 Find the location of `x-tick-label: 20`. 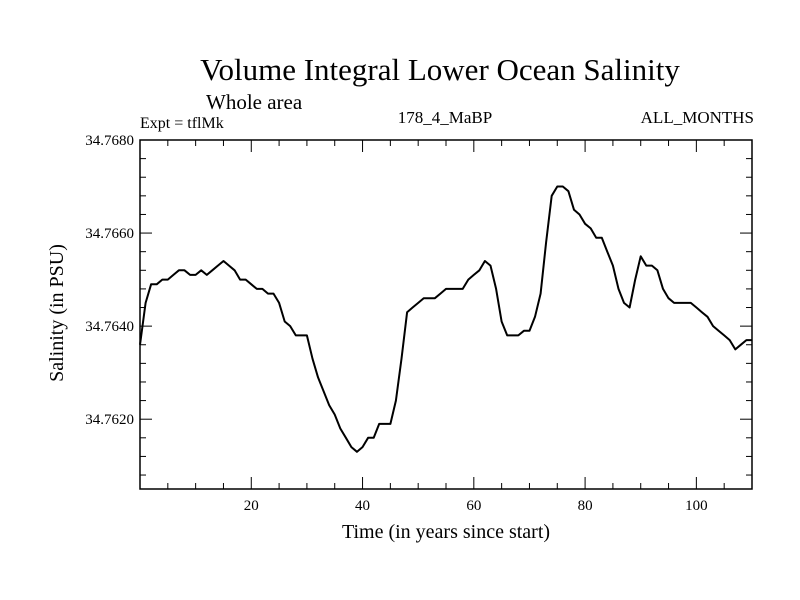

x-tick-label: 20 is located at coordinates (251, 506).